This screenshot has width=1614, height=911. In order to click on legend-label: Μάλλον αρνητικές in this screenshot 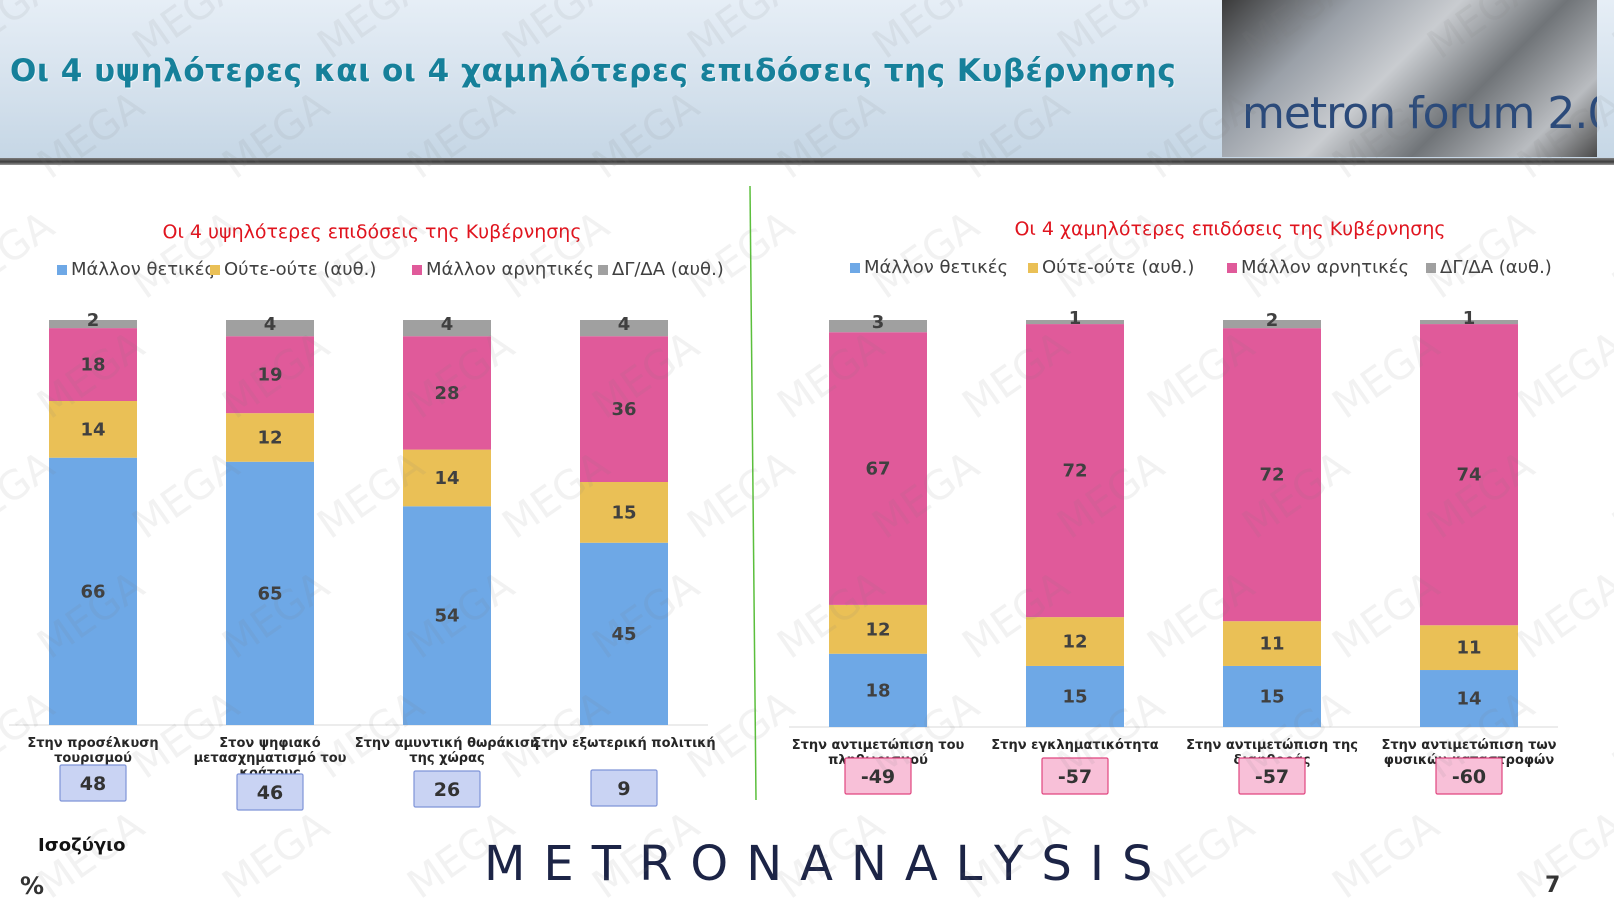, I will do `click(510, 269)`.